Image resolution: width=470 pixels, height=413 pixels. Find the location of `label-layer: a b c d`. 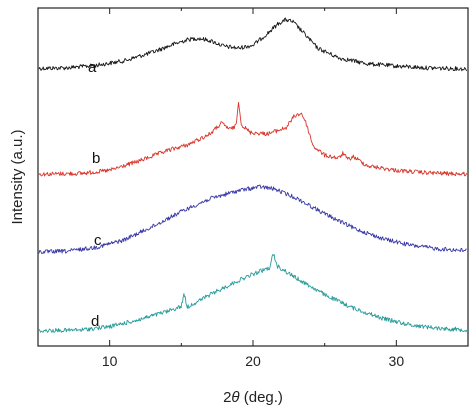

label-layer: a b c d is located at coordinates (95, 194).